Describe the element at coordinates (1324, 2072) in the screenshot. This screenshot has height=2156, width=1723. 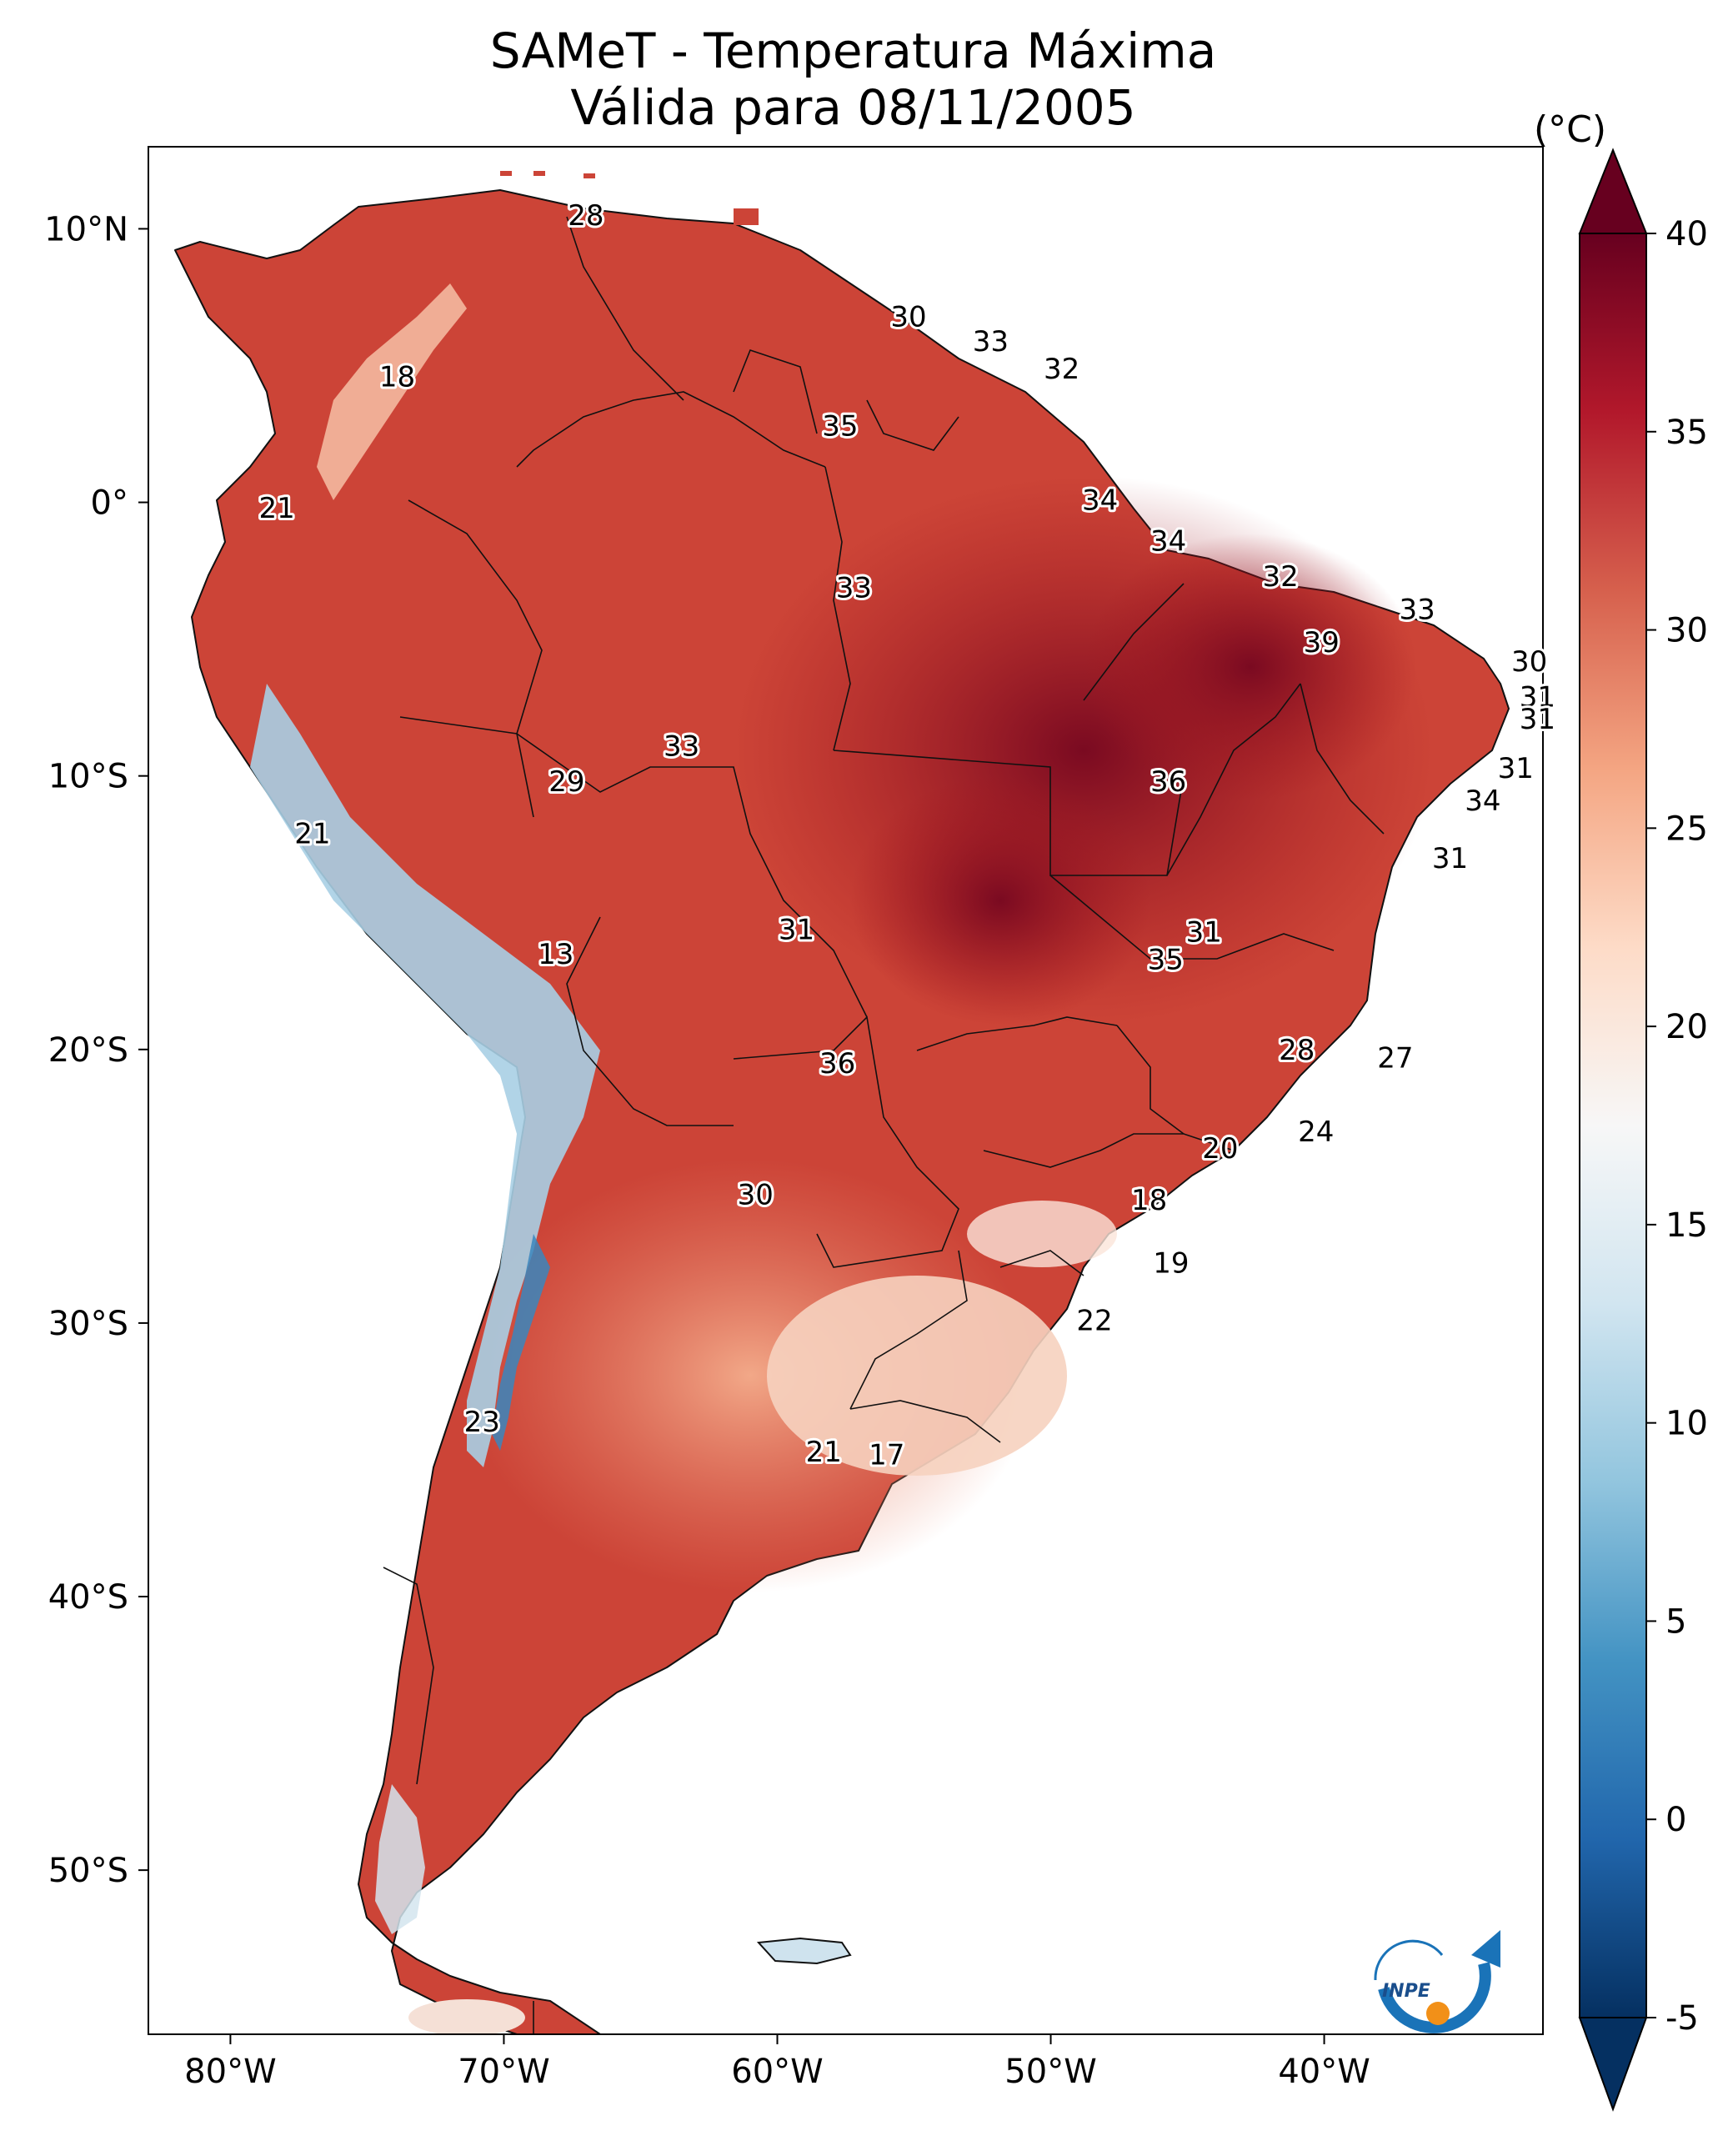
I see `lon-tick-label: 40°W` at that location.